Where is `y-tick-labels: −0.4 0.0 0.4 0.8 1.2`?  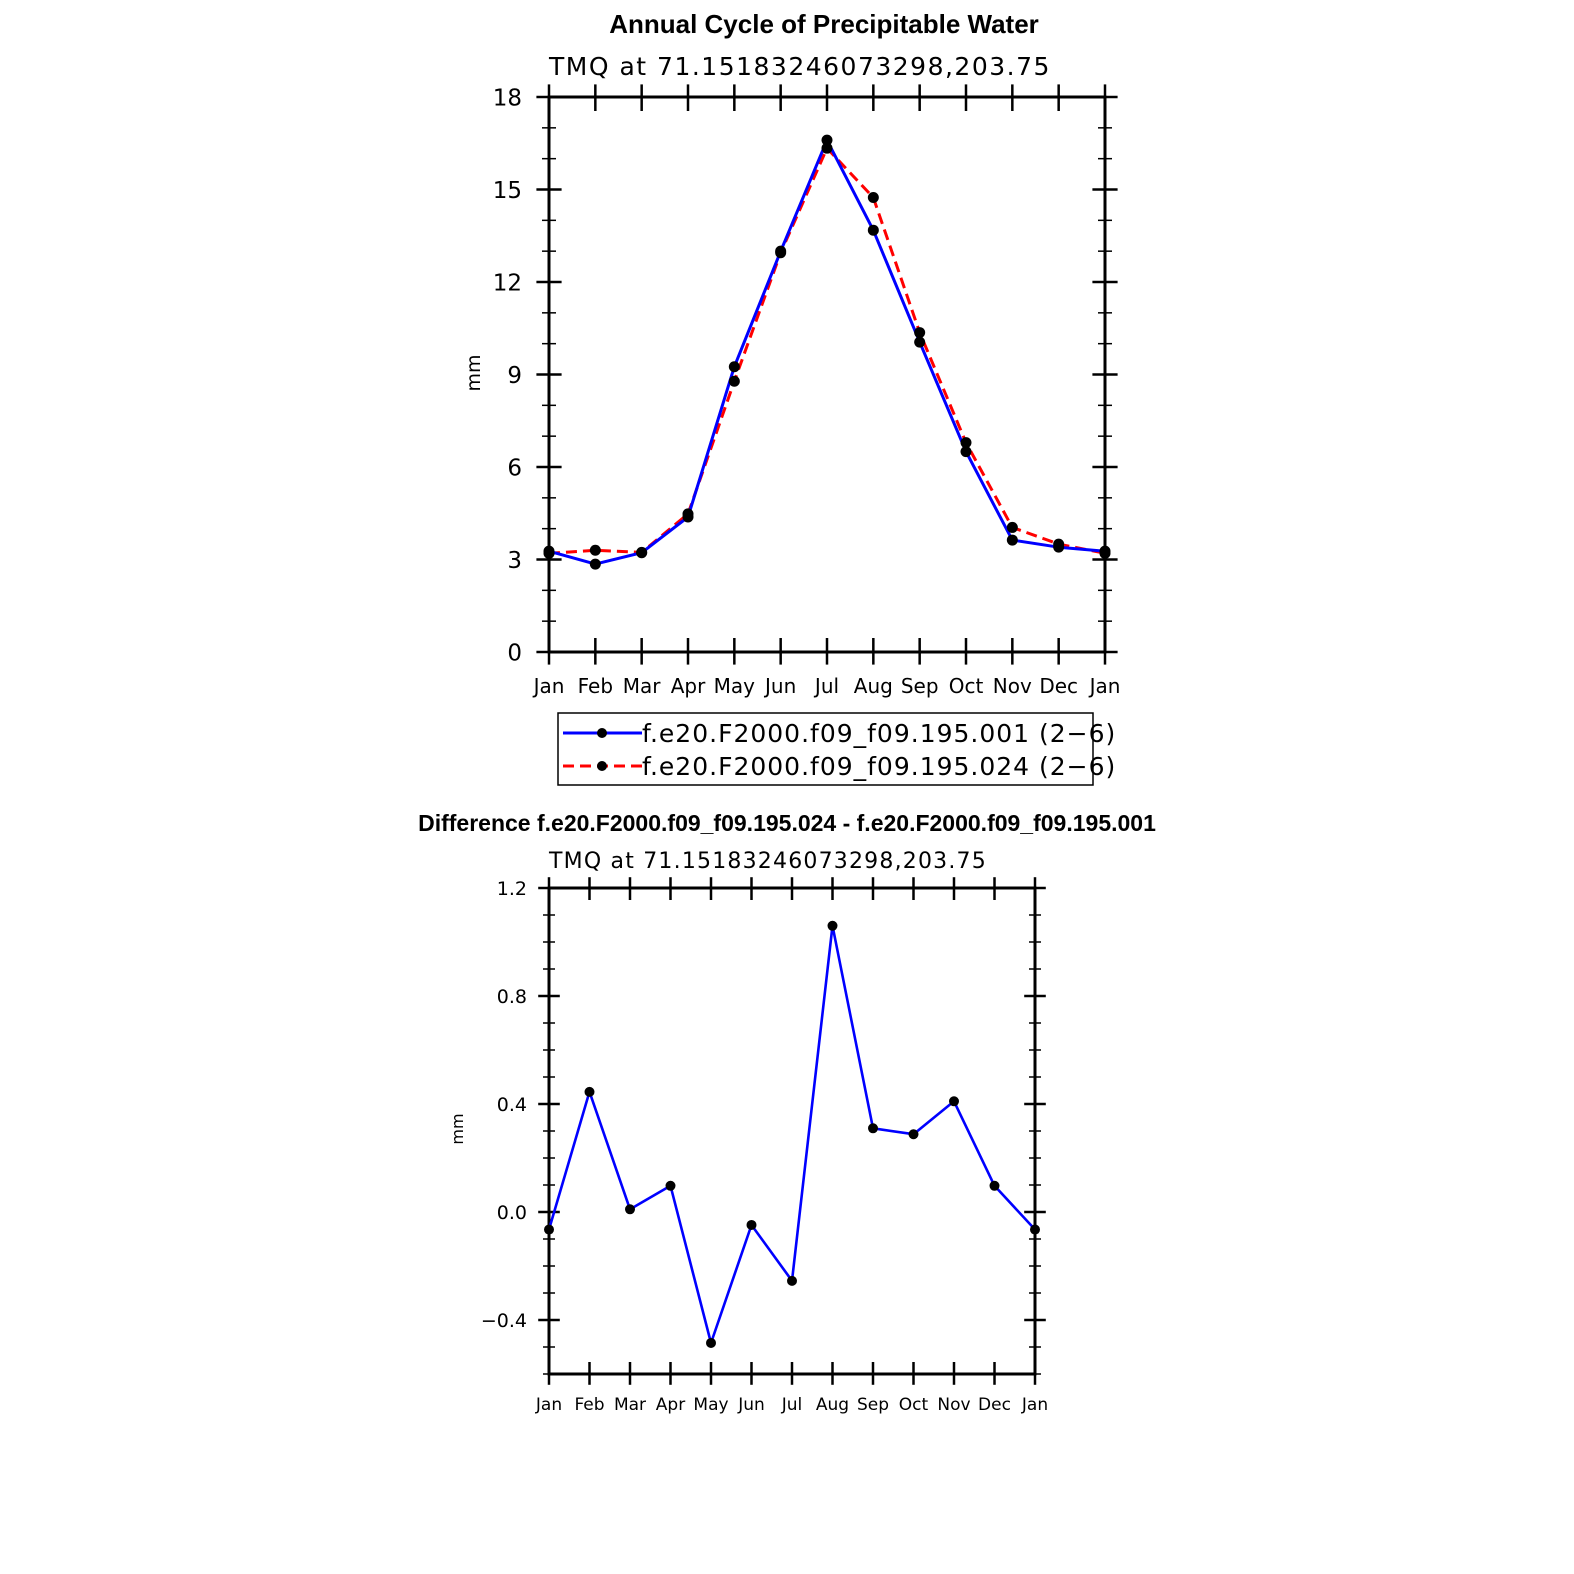 y-tick-labels: −0.4 0.0 0.4 0.8 1.2 is located at coordinates (504, 1105).